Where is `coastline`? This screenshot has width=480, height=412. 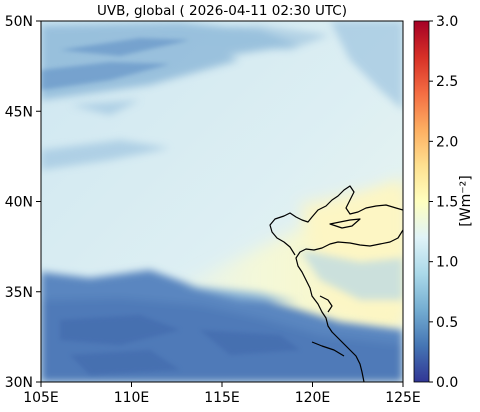
coastline is located at coordinates (336, 283).